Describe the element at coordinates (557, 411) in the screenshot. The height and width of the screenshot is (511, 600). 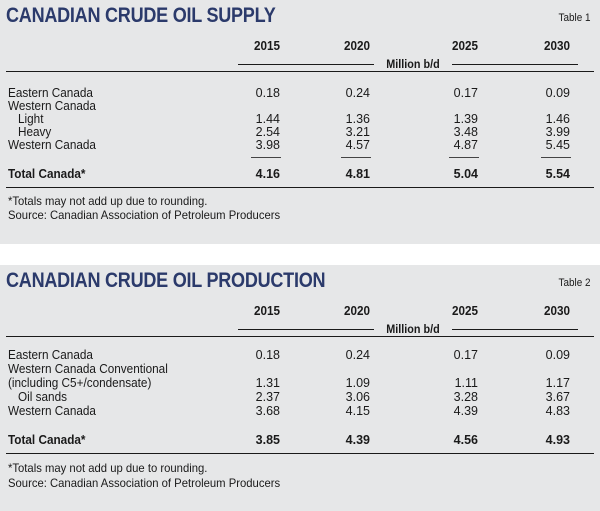
I see `cell-value: 4.83` at that location.